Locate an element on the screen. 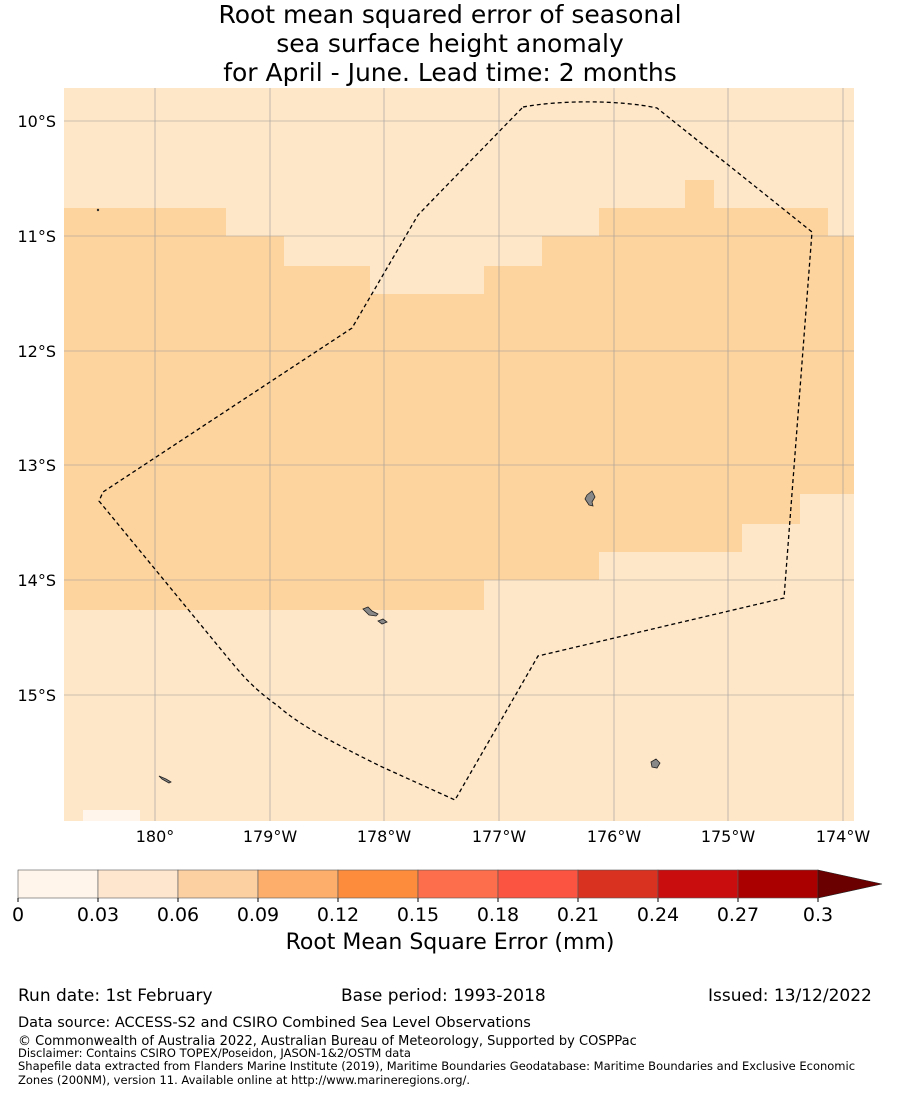 Image resolution: width=900 pixels, height=1095 pixels. longitude-labels: 180° 179°W 178°W 177°W 176°W 175°W 174°W is located at coordinates (503, 836).